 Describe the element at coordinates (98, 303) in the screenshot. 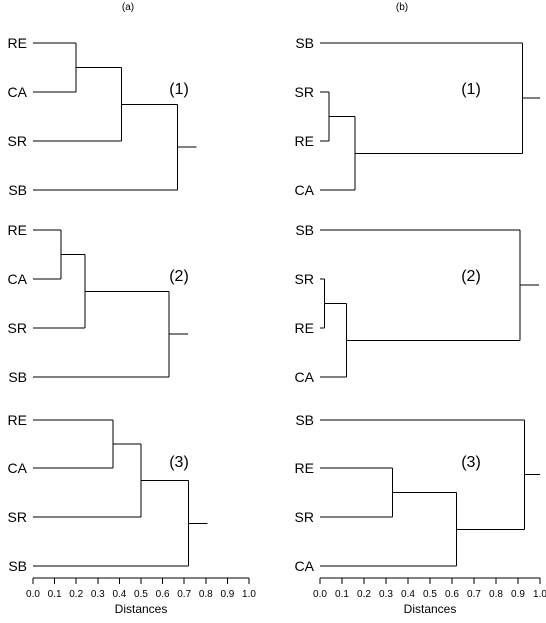

I see `dendrogram-0-1: RE CA SR SB (2)` at that location.